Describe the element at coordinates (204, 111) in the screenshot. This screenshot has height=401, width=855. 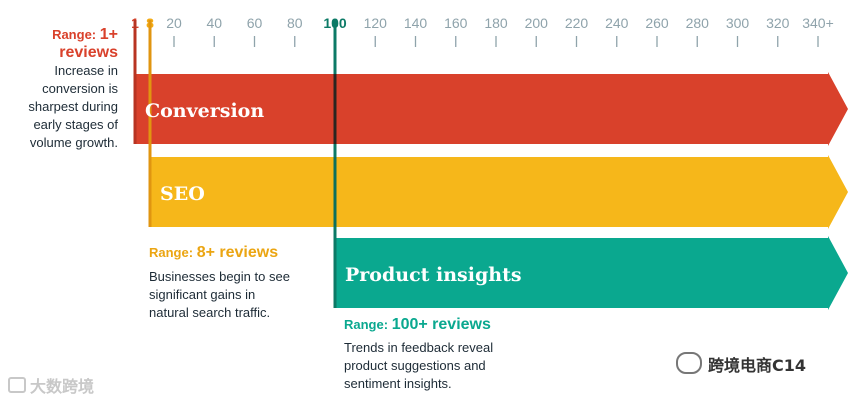
I see `band-label-conversion: Conversion` at that location.